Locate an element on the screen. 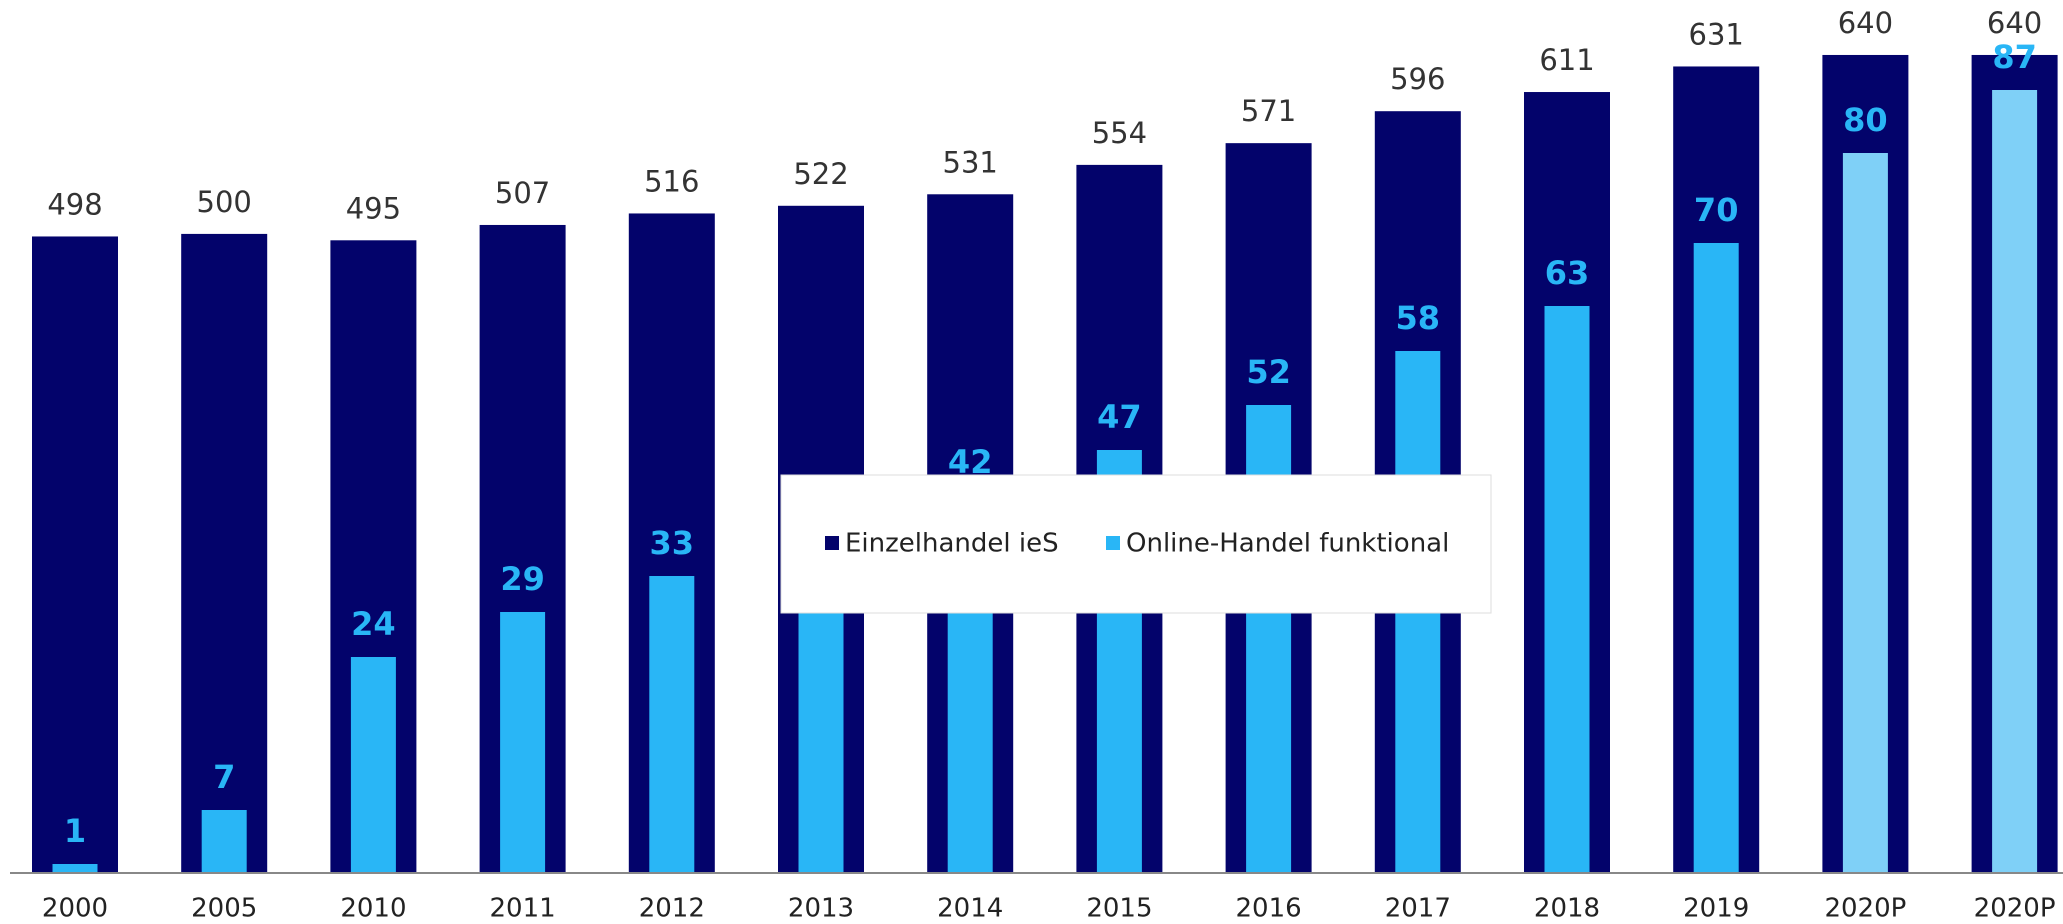 Image resolution: width=2063 pixels, height=924 pixels. data-label: 631 is located at coordinates (1716, 34).